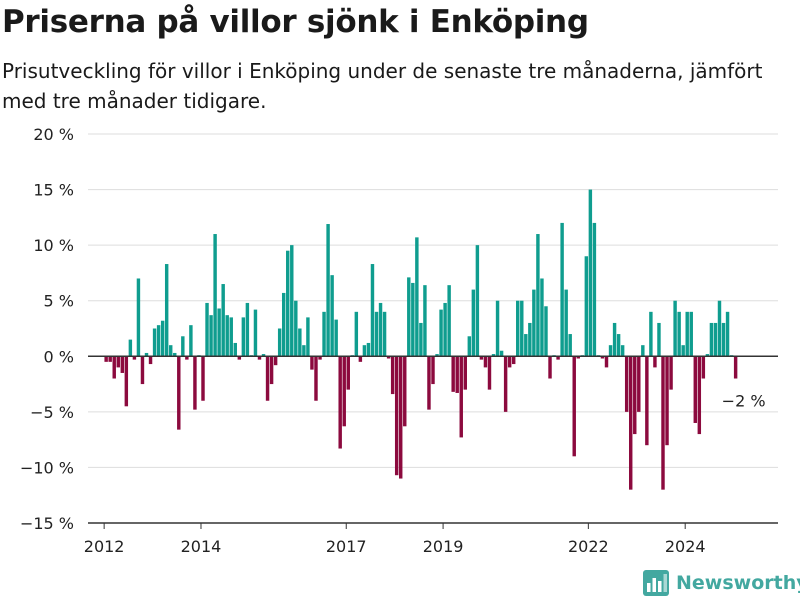 The image size is (800, 600). What do you see at coordinates (47, 329) in the screenshot?
I see `y-axis-tick-labels: −15 % −10 % −5 % 0 % 5 % 10 % 15 % 20 %` at bounding box center [47, 329].